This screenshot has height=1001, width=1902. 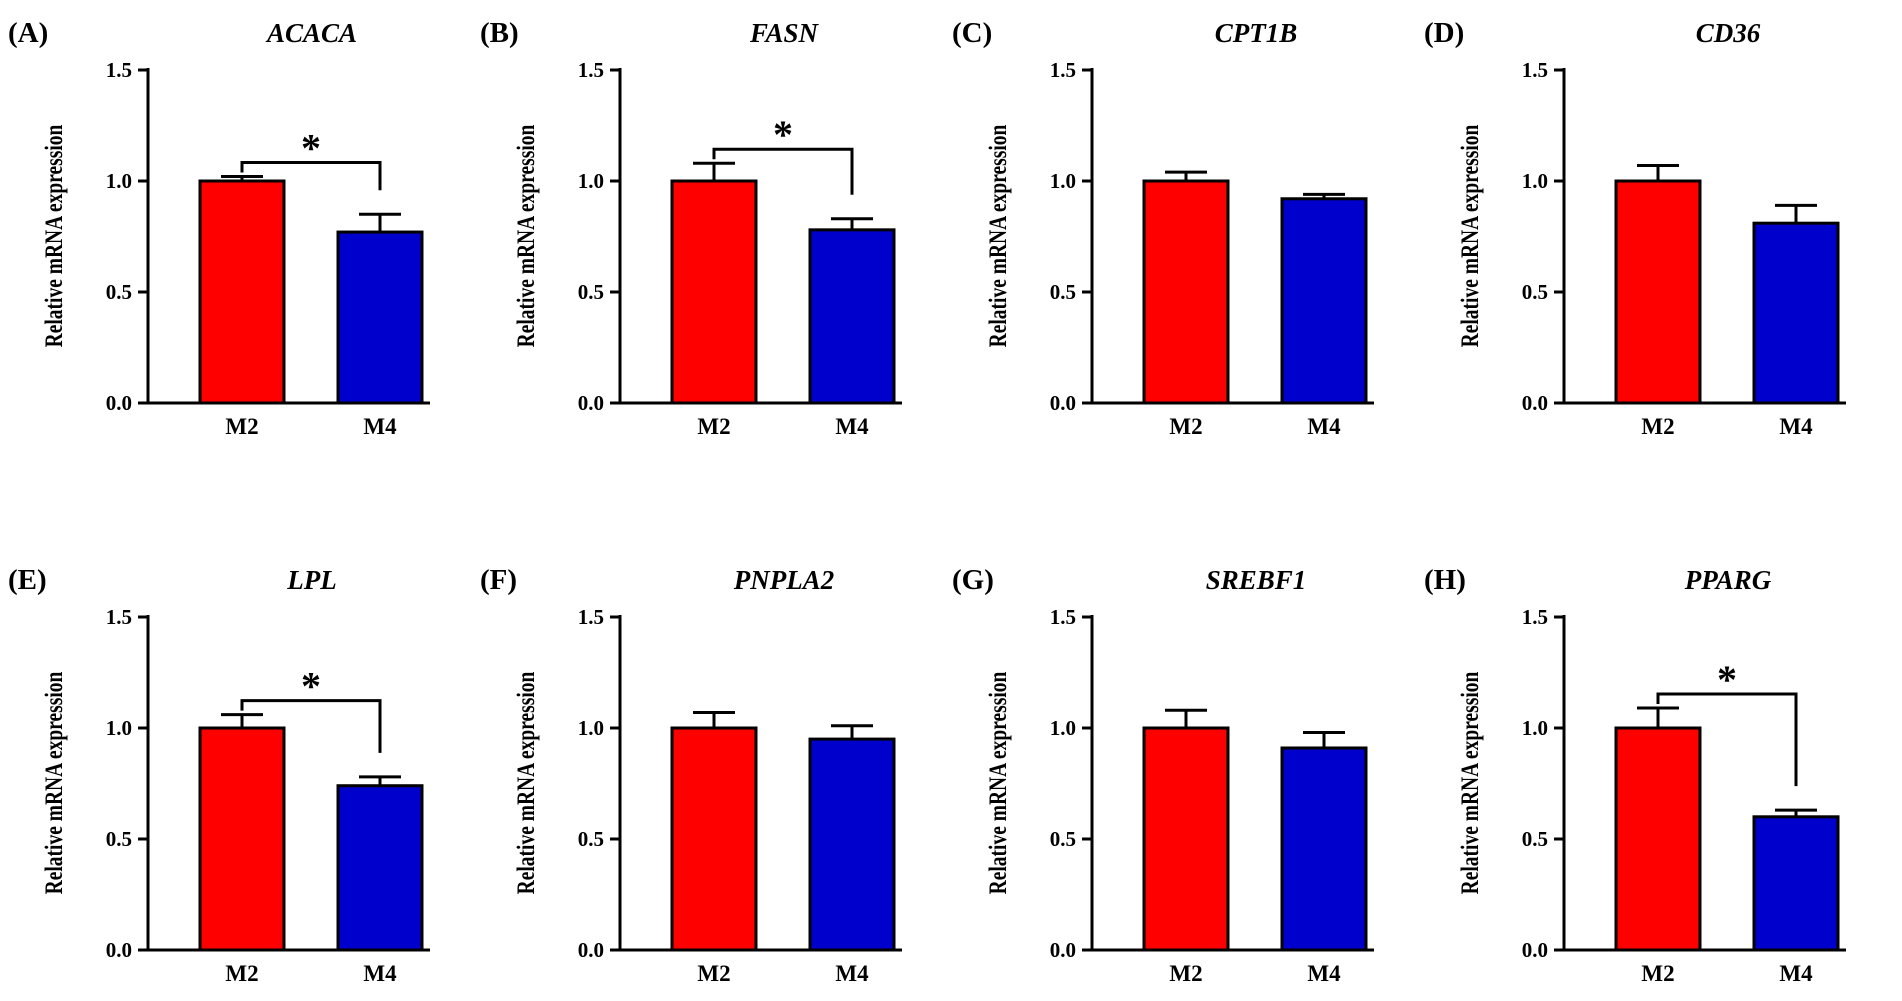 I want to click on chart-title: CD36, so click(x=1728, y=33).